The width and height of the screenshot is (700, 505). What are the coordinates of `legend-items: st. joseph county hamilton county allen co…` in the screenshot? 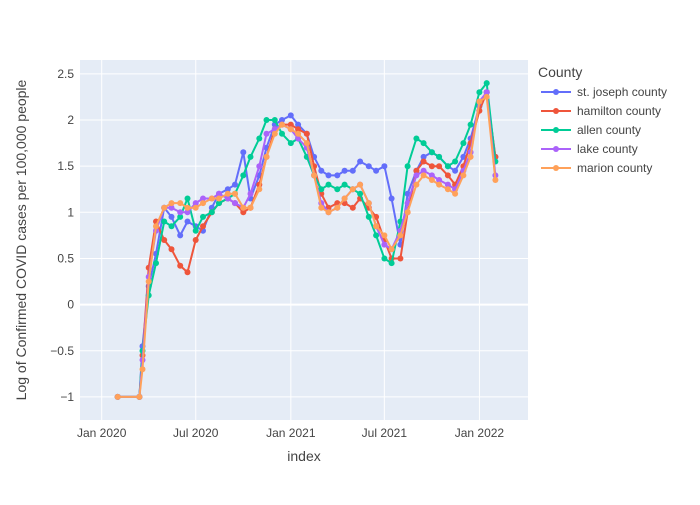 It's located at (604, 130).